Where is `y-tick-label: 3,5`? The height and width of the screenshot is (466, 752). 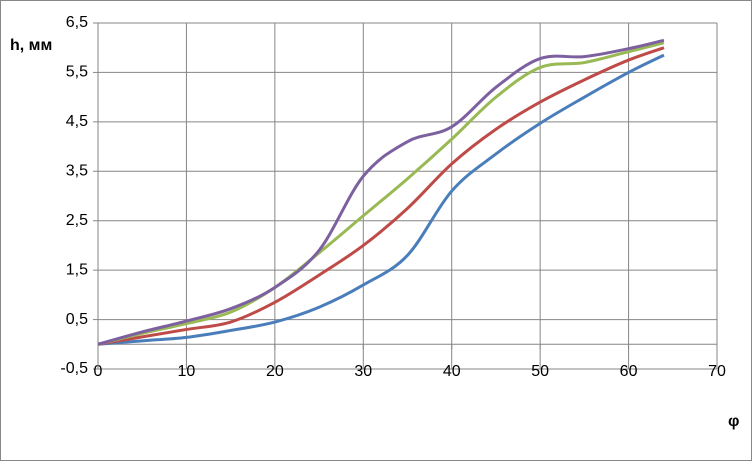
y-tick-label: 3,5 is located at coordinates (77, 171).